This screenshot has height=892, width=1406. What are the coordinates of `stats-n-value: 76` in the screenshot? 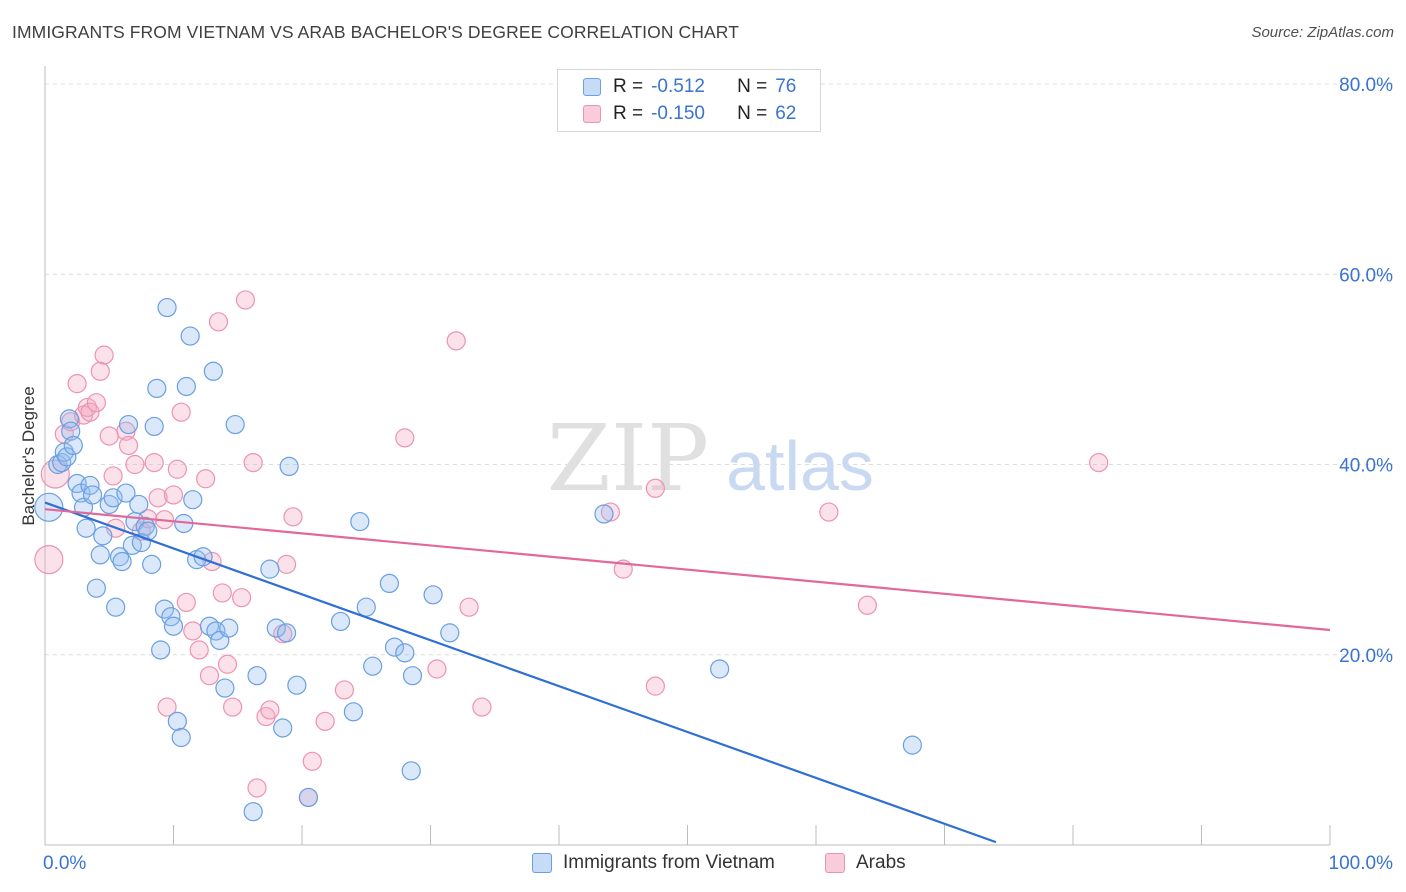 It's located at (786, 86).